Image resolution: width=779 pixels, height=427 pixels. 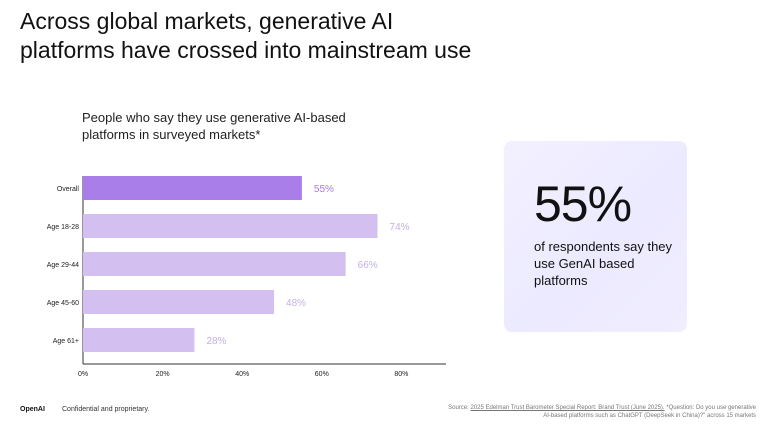 I want to click on category-label-age-18-28: Age 18-28, so click(x=63, y=227).